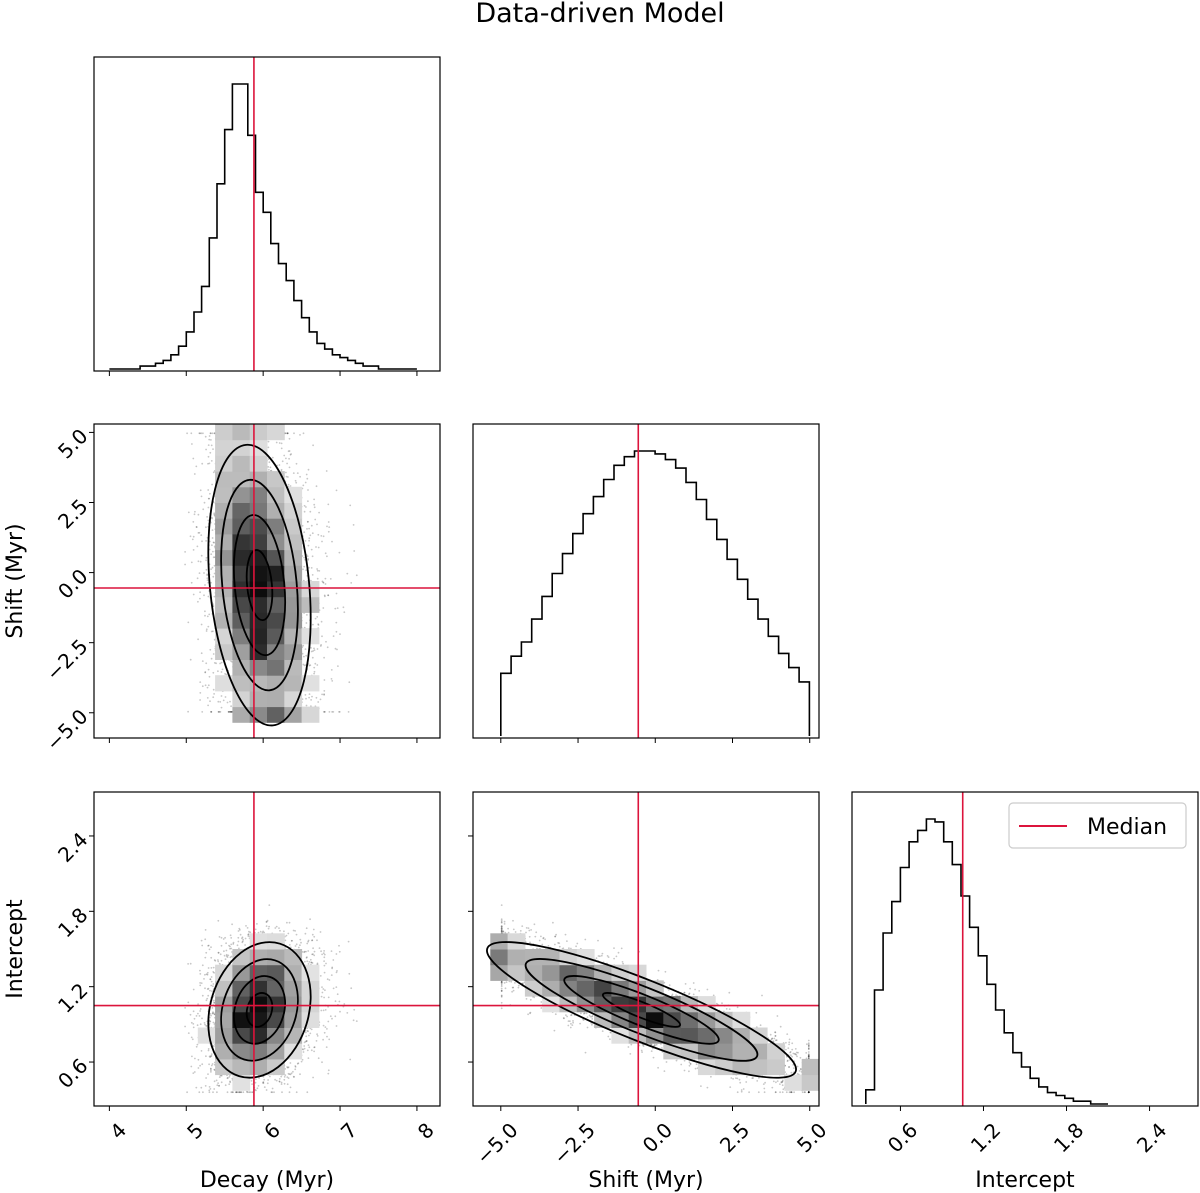 Image resolution: width=1200 pixels, height=1193 pixels. Describe the element at coordinates (267, 214) in the screenshot. I see `panel-frame` at that location.